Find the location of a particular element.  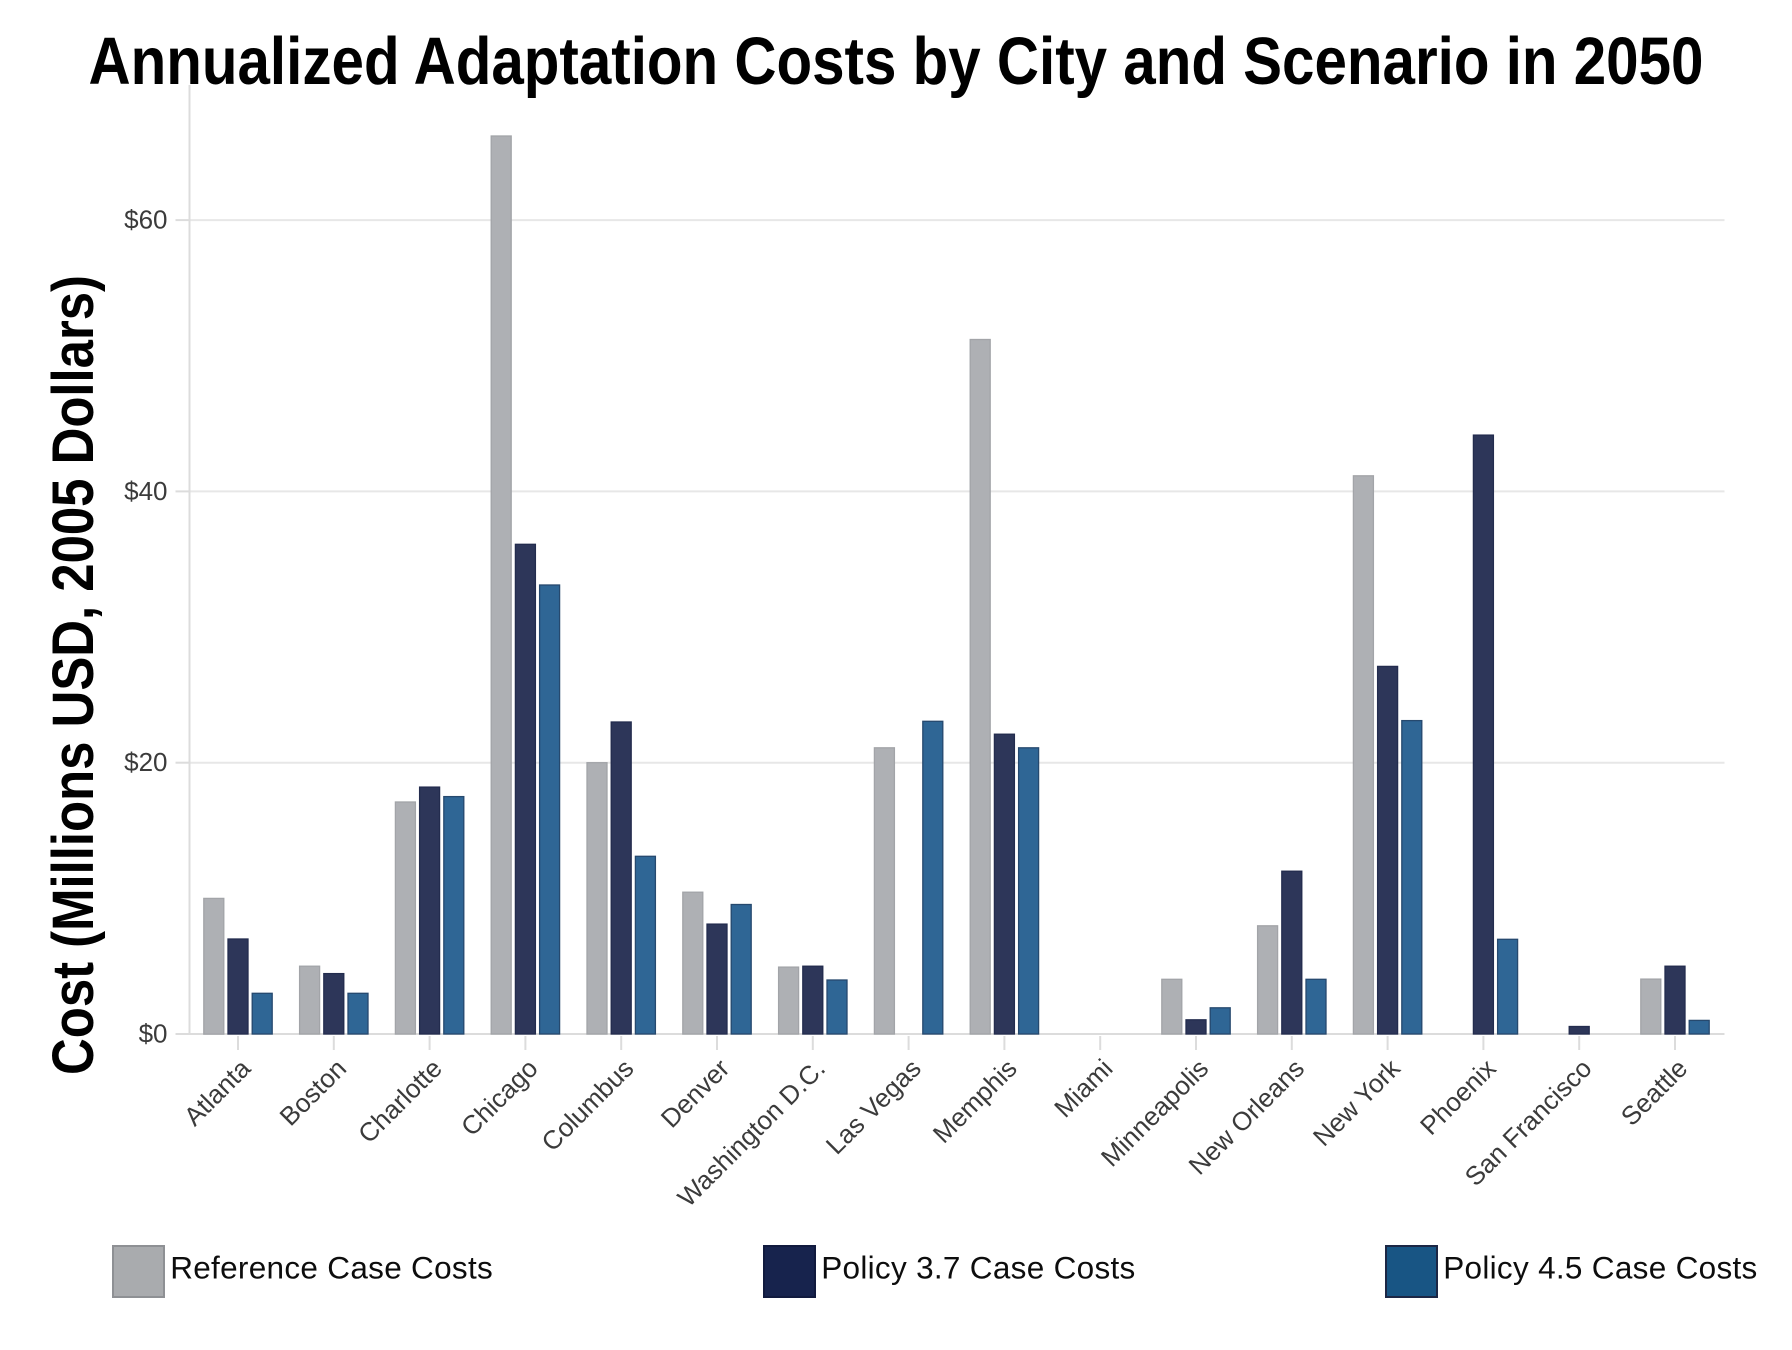

svg-text: Policy 4.5 Case Costs is located at coordinates (1600, 1267).